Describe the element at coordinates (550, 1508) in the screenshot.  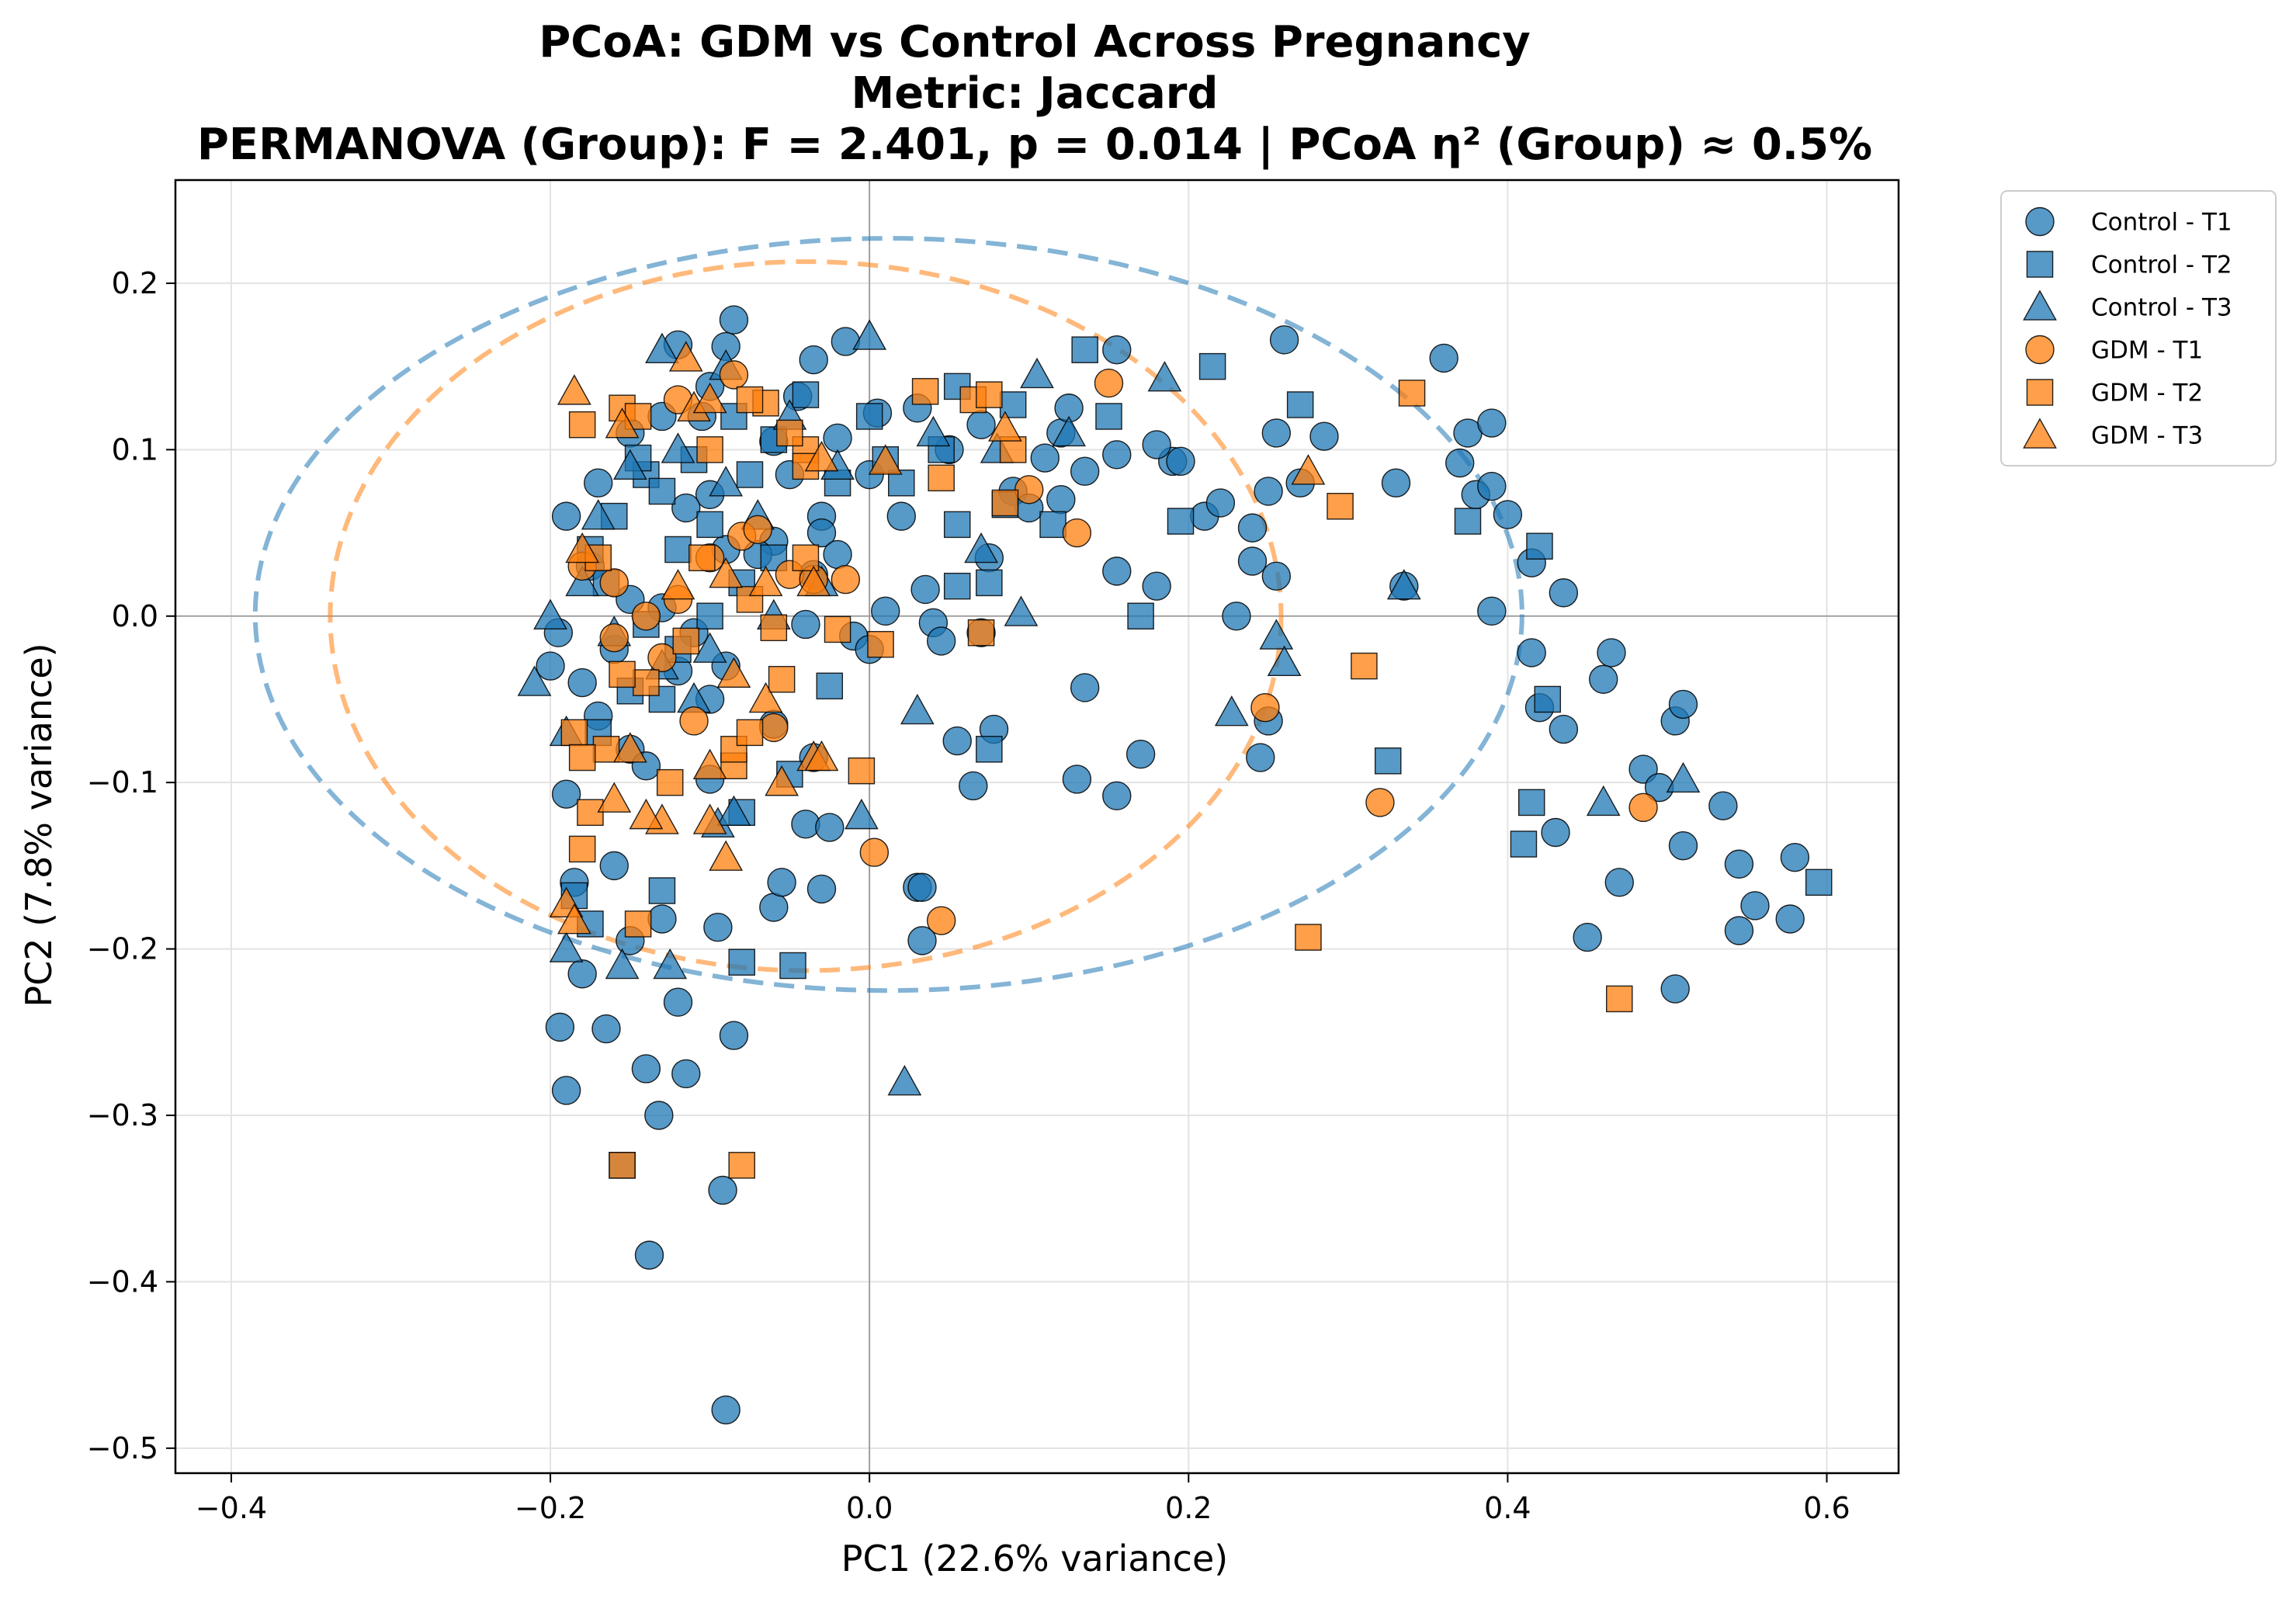
I see `x-tick-label: −0.2` at that location.